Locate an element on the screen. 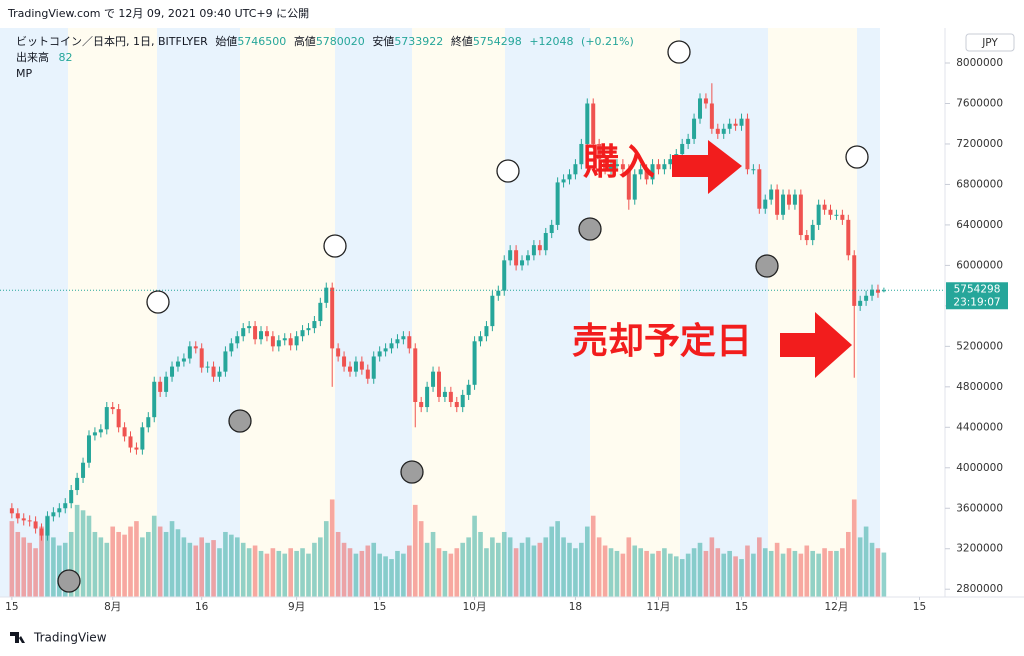  volume-legend: 出来高 82 is located at coordinates (44, 57).